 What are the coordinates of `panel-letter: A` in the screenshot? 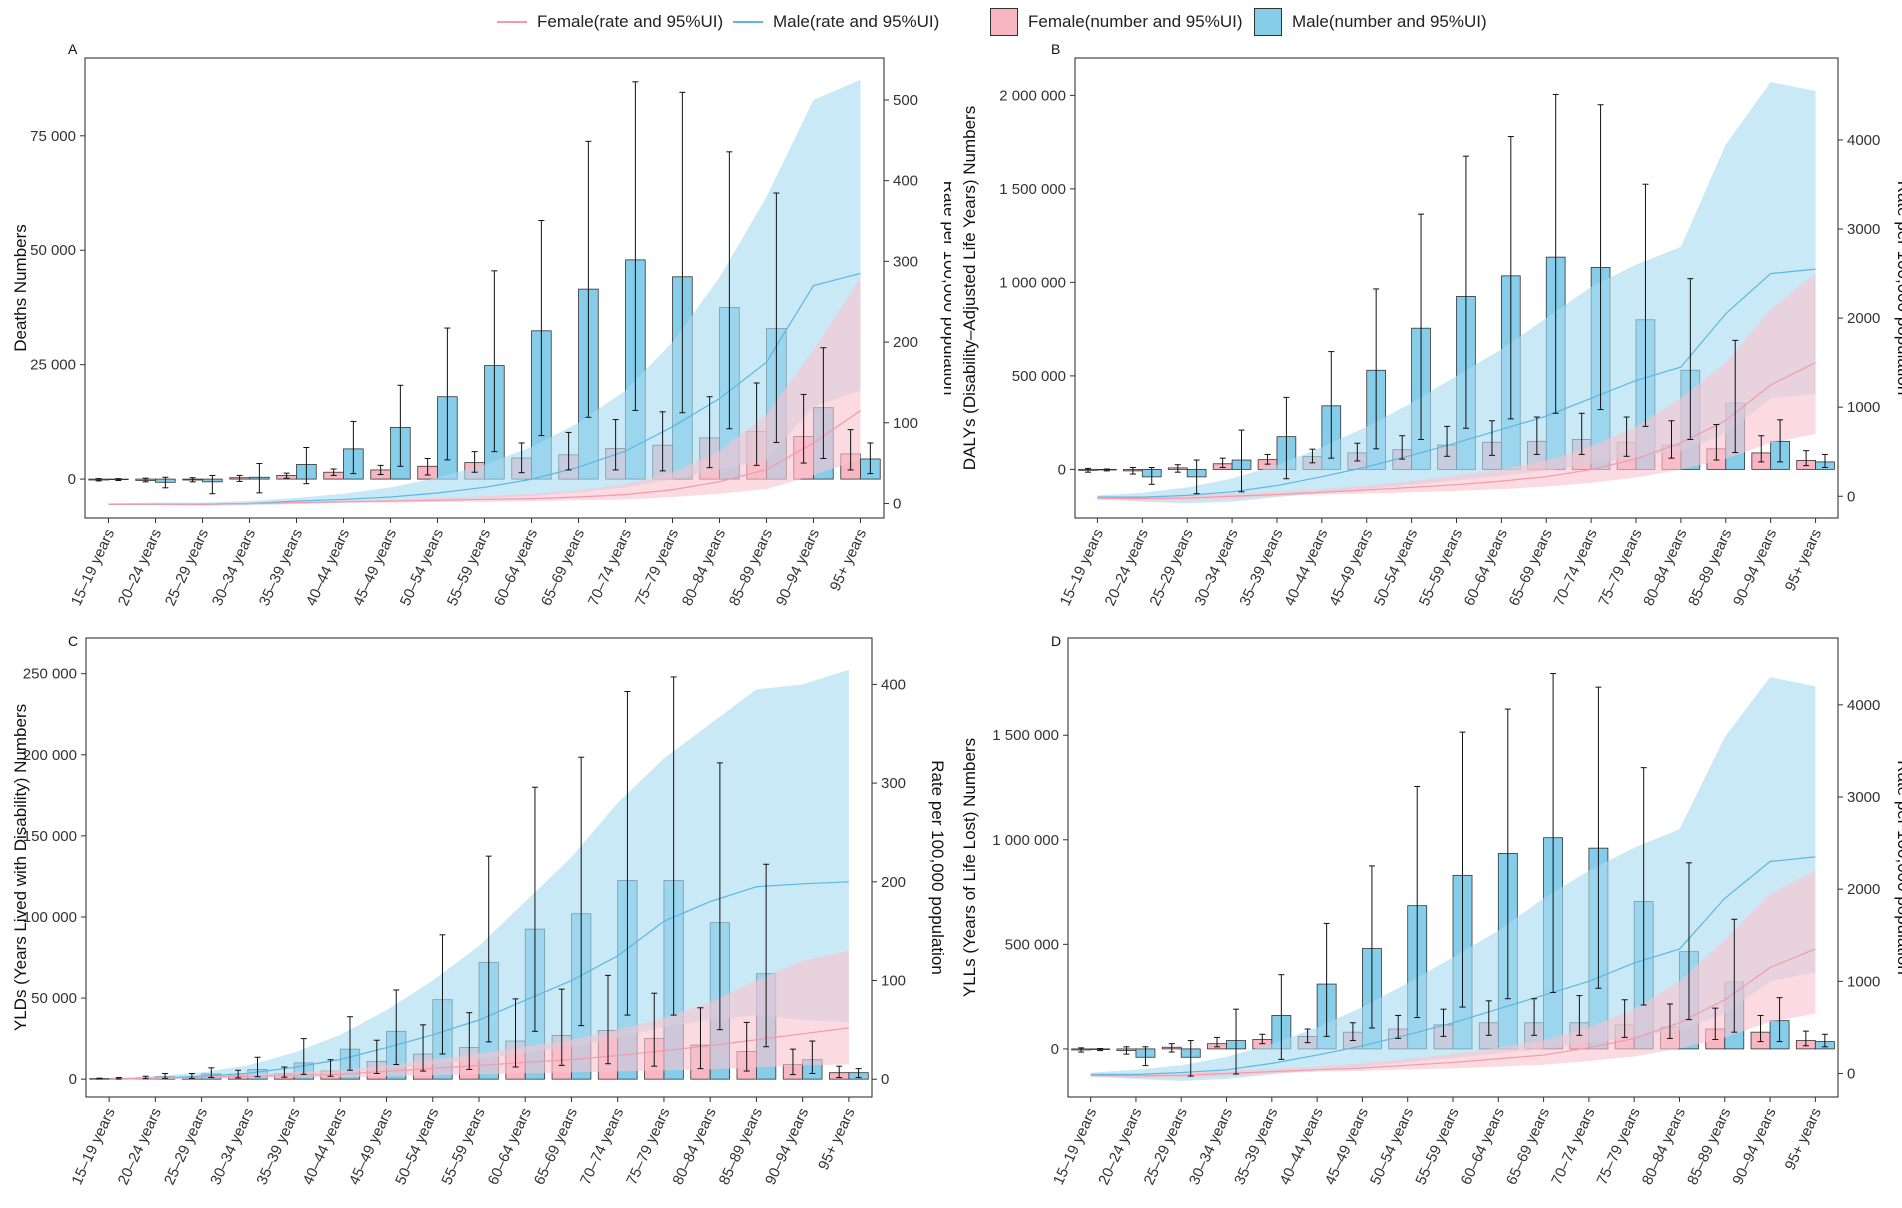 It's located at (73, 50).